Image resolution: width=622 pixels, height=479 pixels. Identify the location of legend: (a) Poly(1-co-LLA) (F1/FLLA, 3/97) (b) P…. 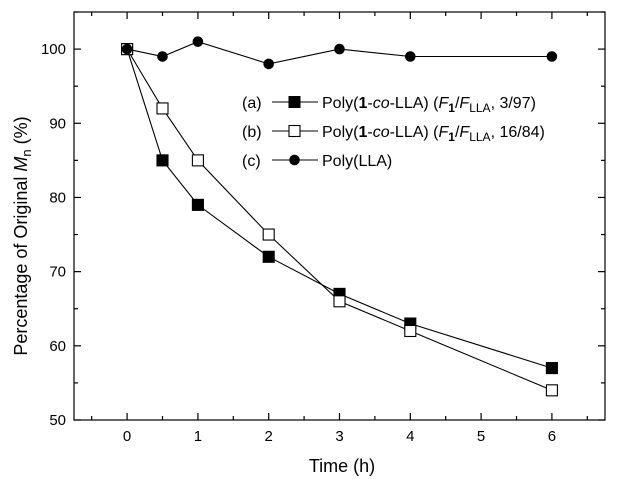
(393, 132).